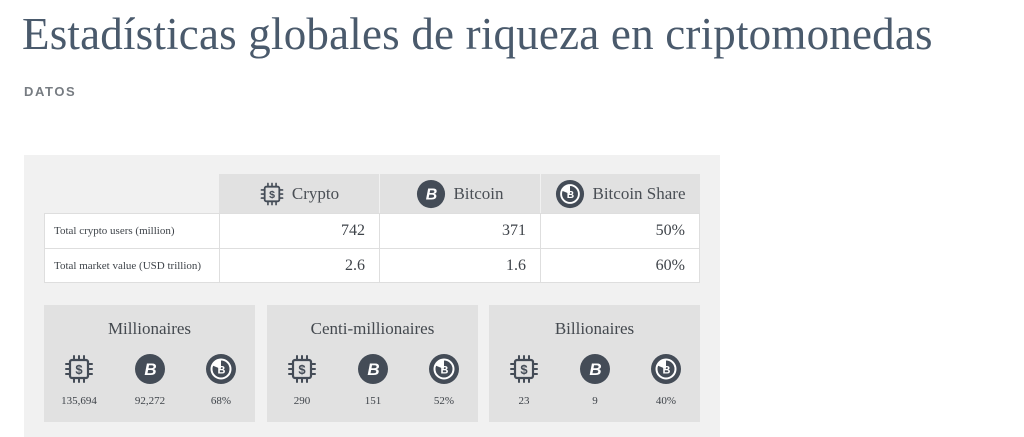 The image size is (1024, 437). I want to click on row-label: Total crypto users (million), so click(131, 231).